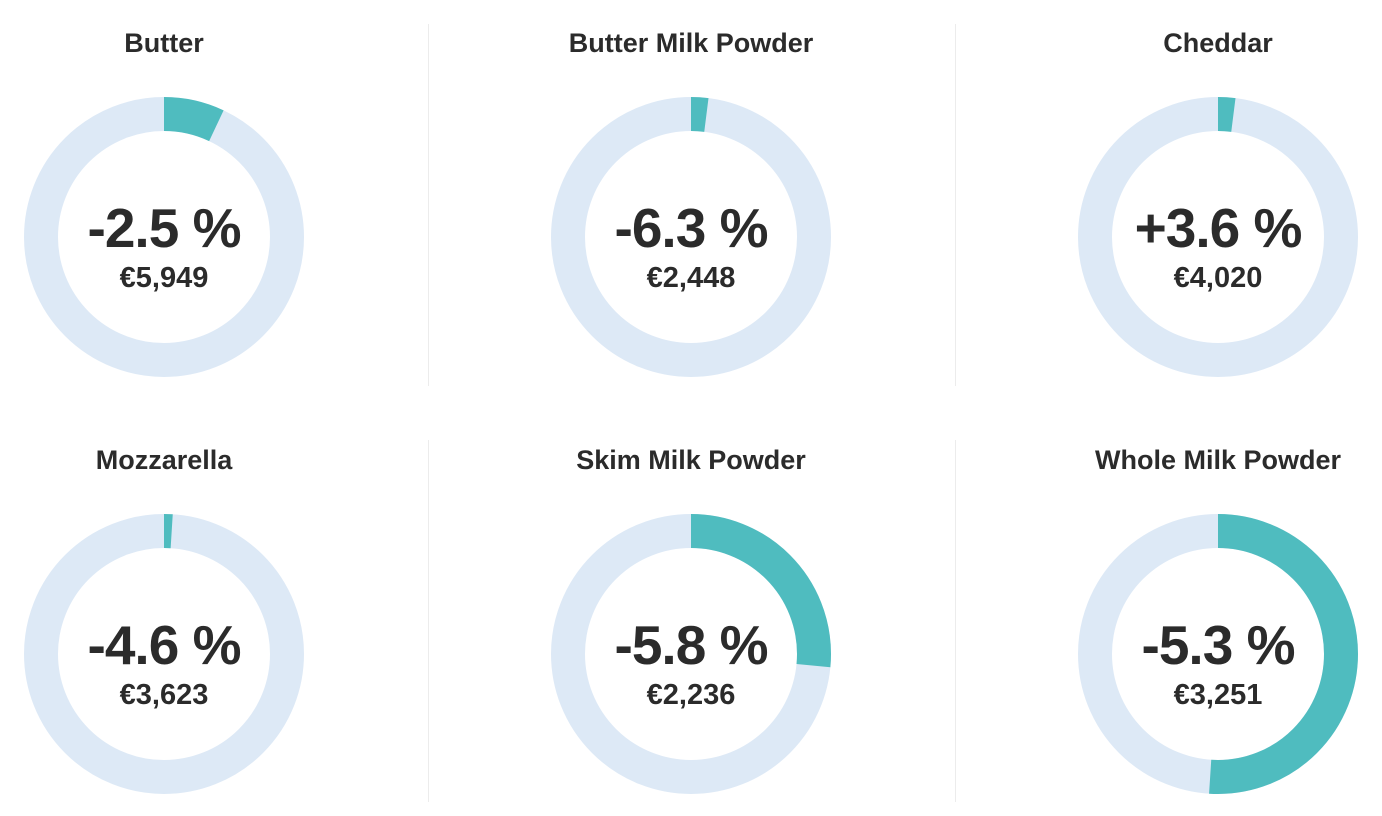  I want to click on product-card-cheddar: Cheddar +3.6 % €4,020, so click(1218, 195).